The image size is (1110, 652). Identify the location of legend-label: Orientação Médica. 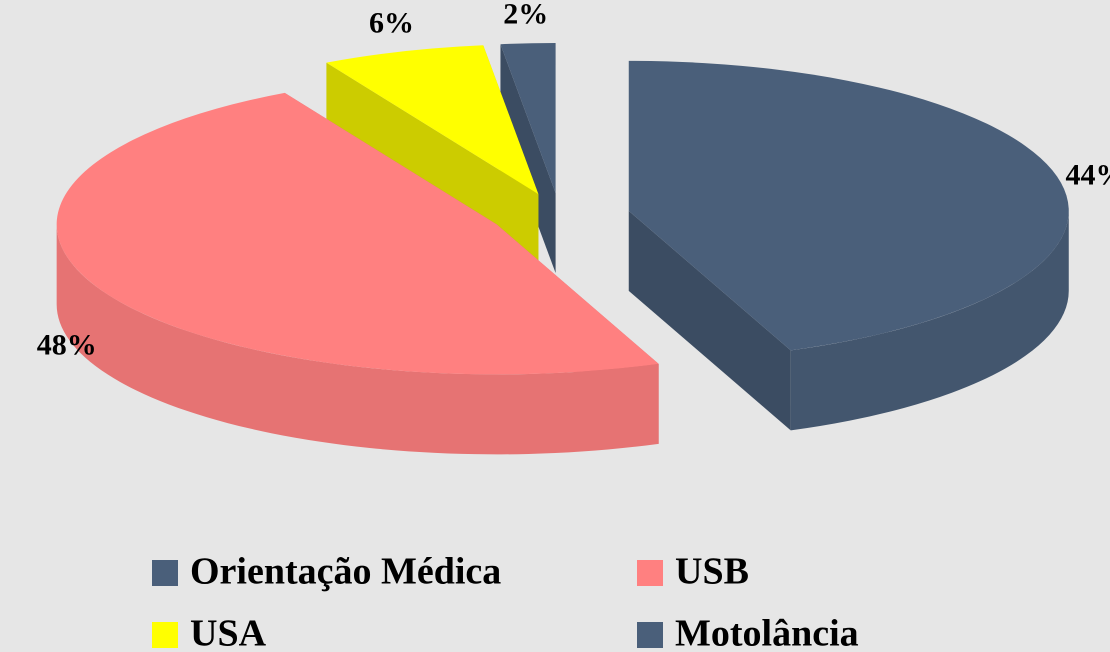
(345, 572).